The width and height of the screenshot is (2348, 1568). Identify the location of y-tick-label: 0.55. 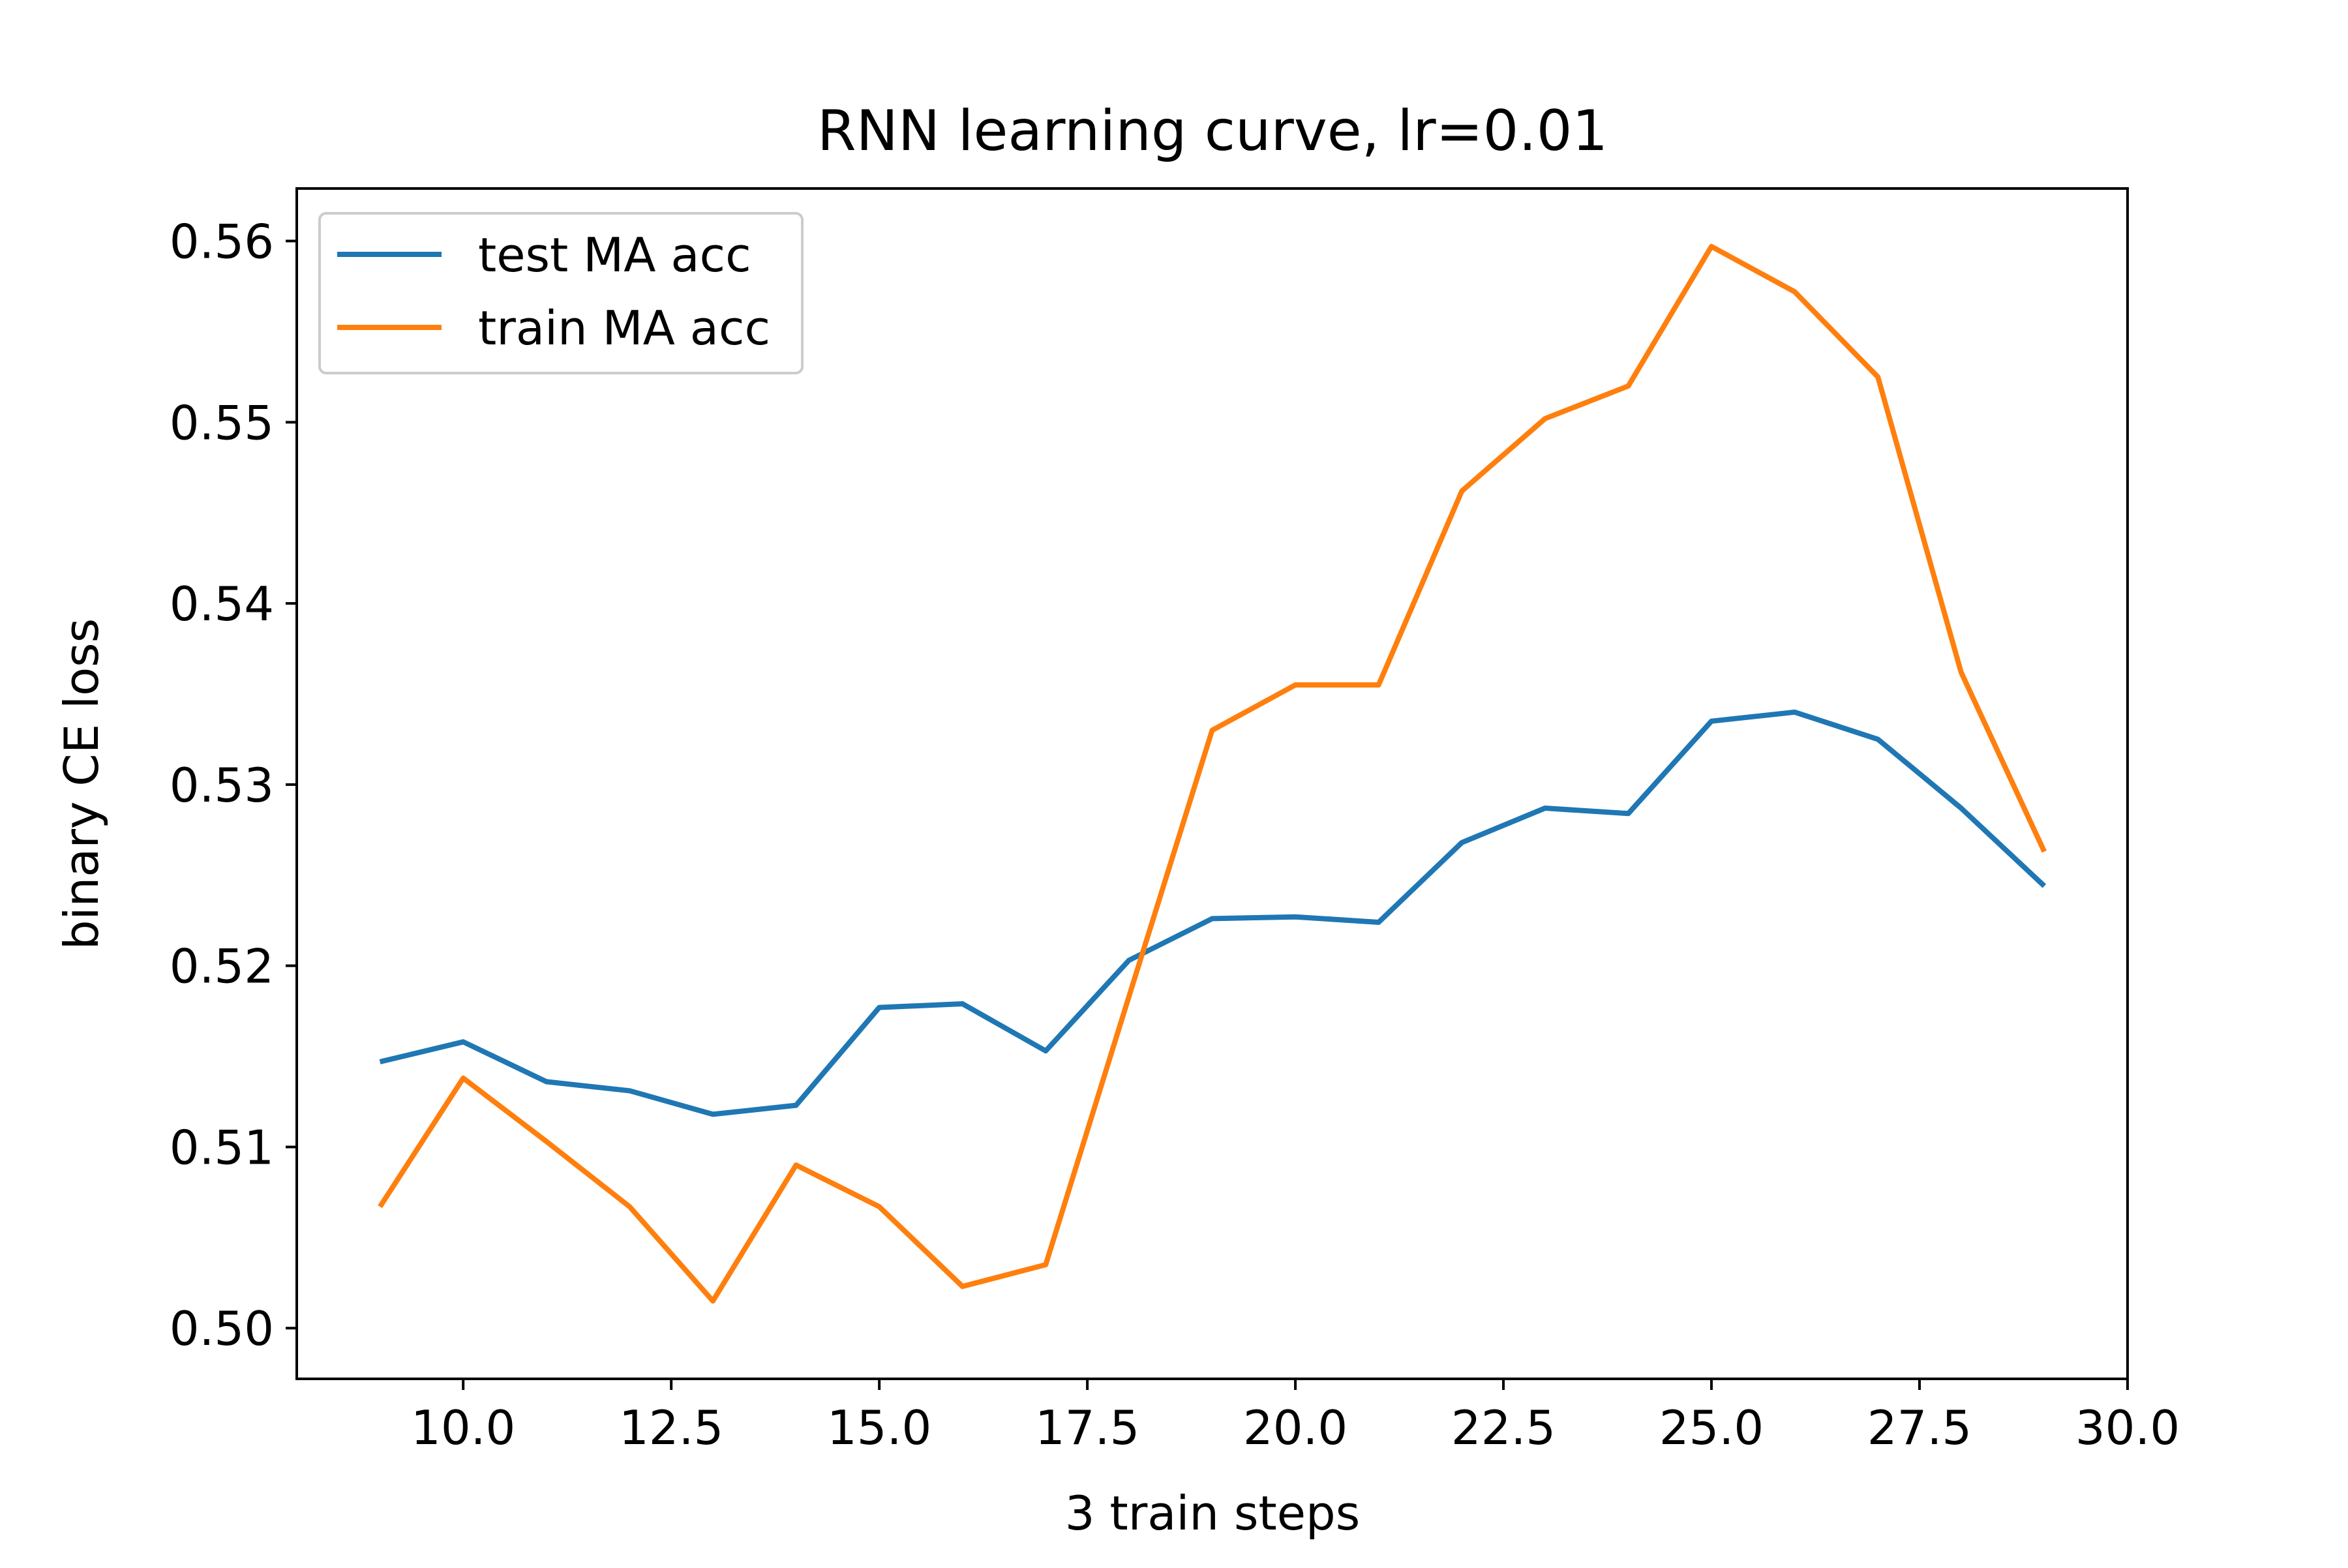
(222, 422).